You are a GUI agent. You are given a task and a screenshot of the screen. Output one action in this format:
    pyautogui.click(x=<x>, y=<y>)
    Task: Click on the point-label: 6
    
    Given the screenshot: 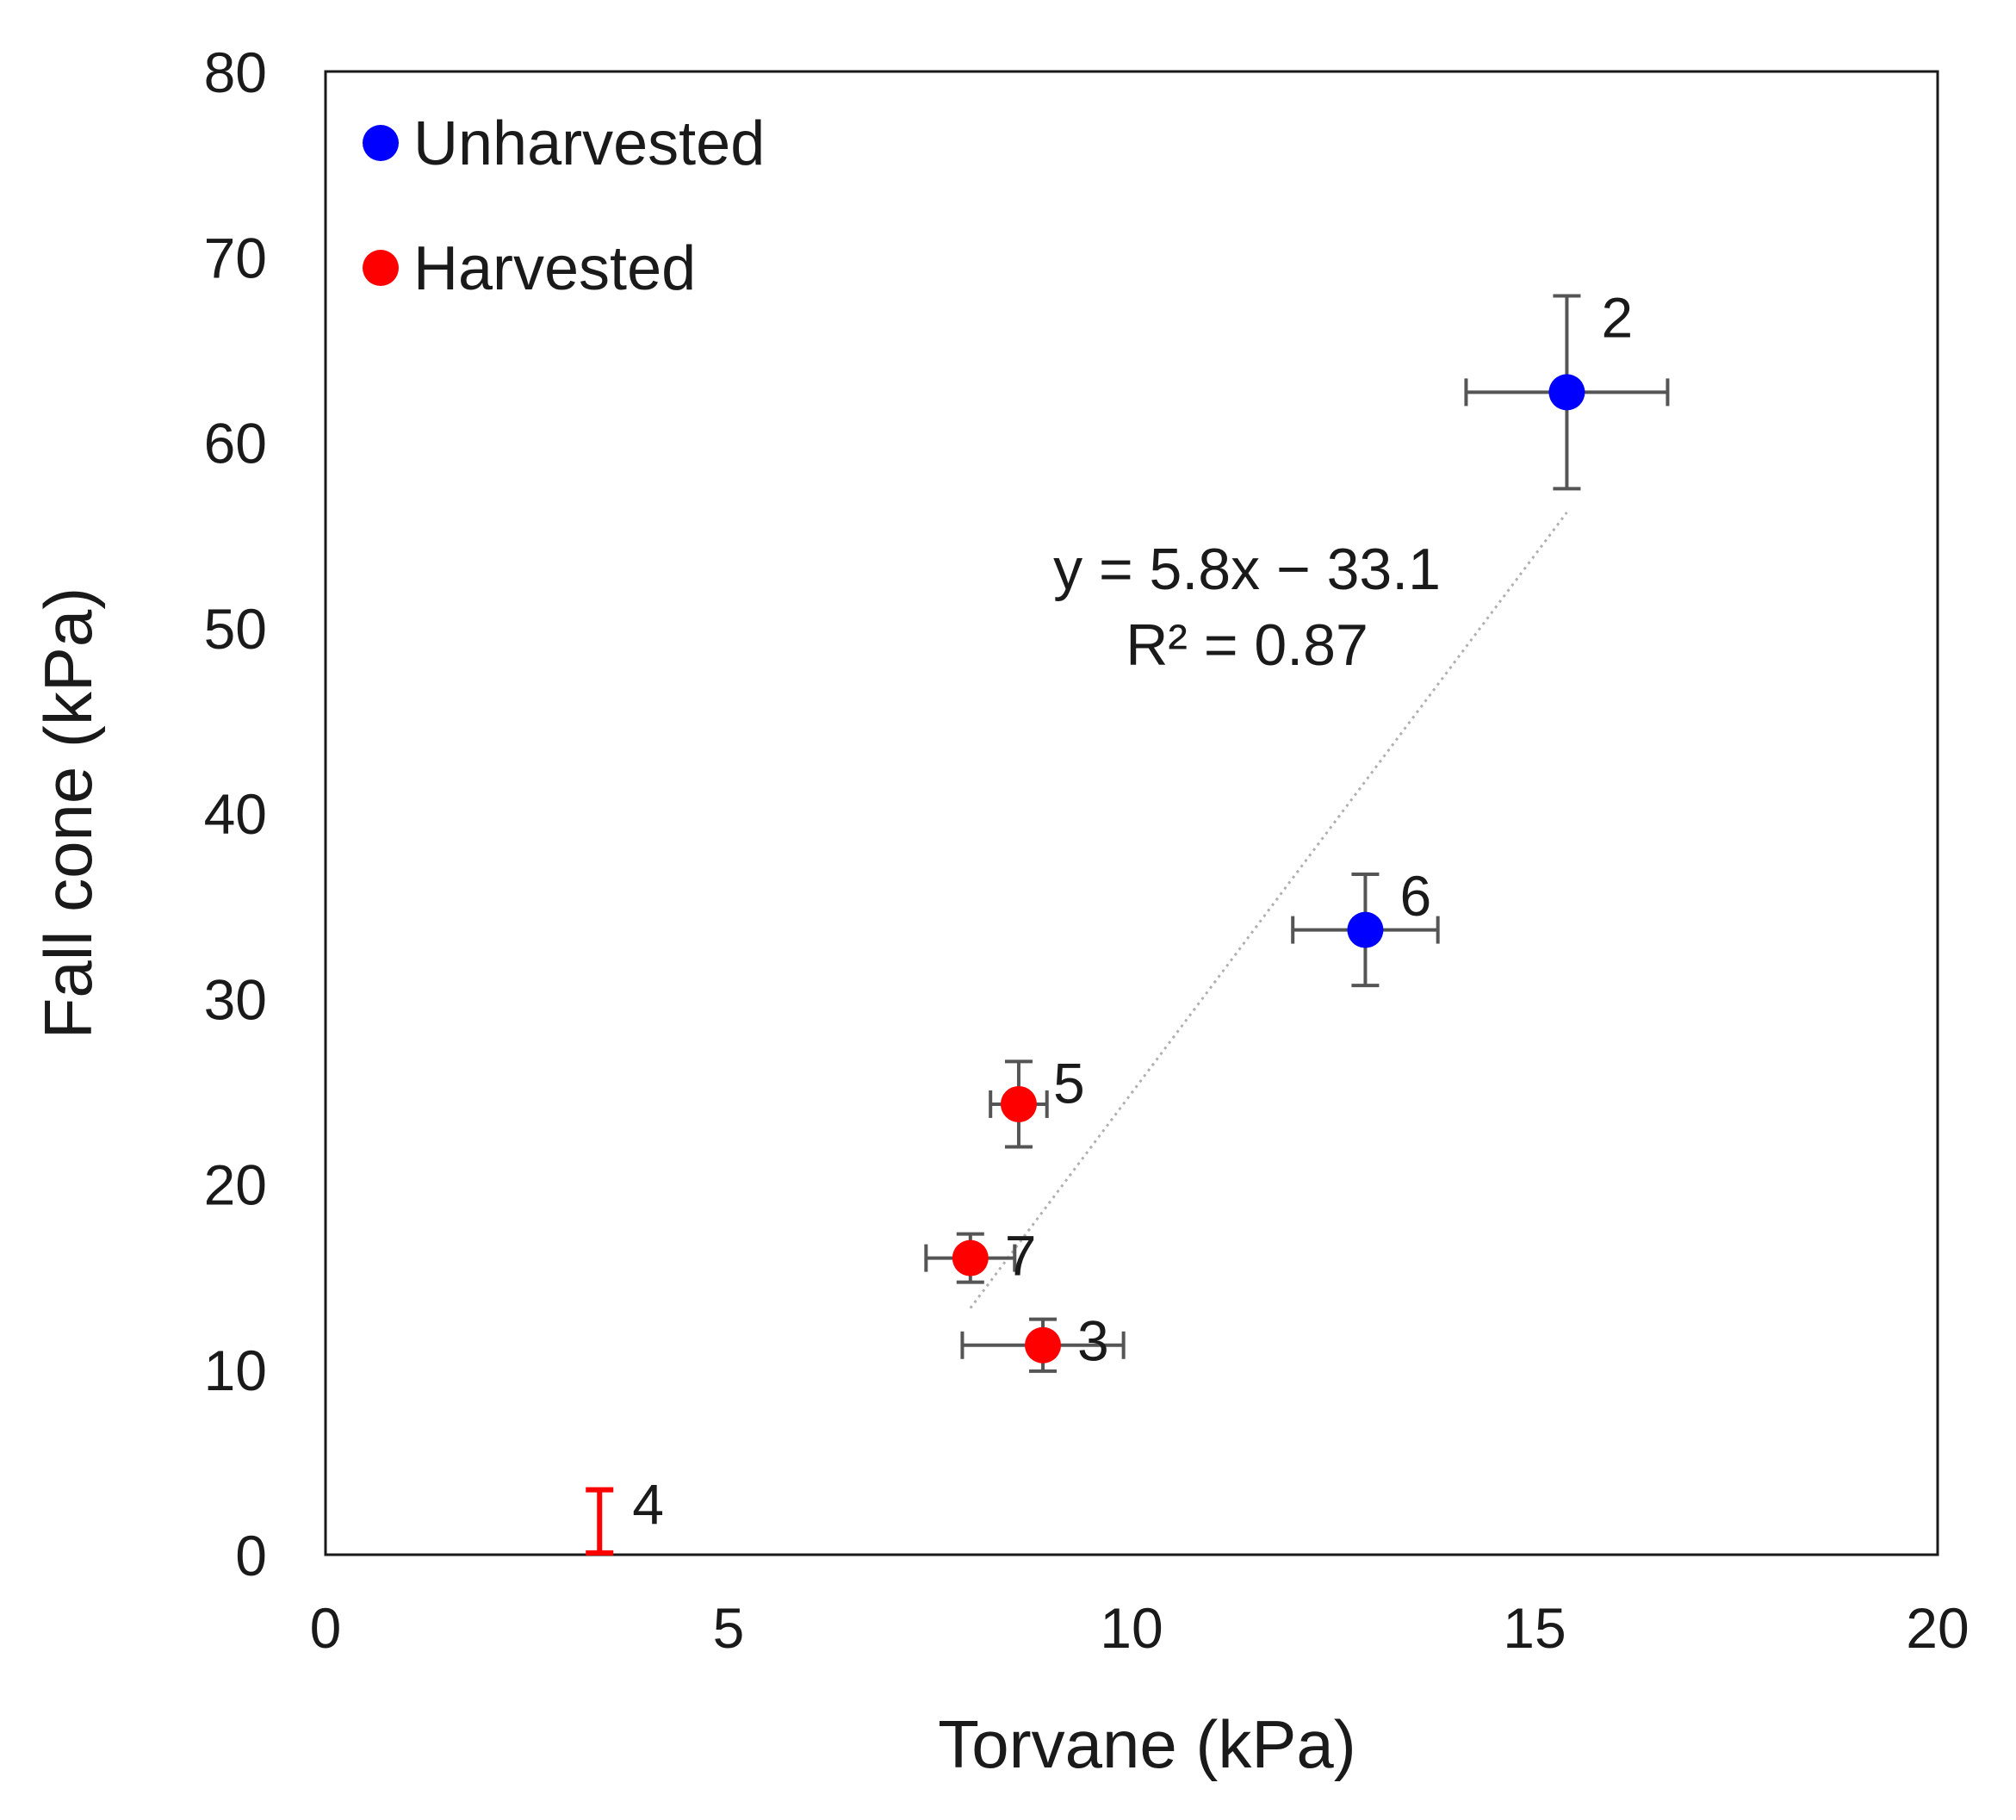 What is the action you would take?
    pyautogui.click(x=1415, y=896)
    